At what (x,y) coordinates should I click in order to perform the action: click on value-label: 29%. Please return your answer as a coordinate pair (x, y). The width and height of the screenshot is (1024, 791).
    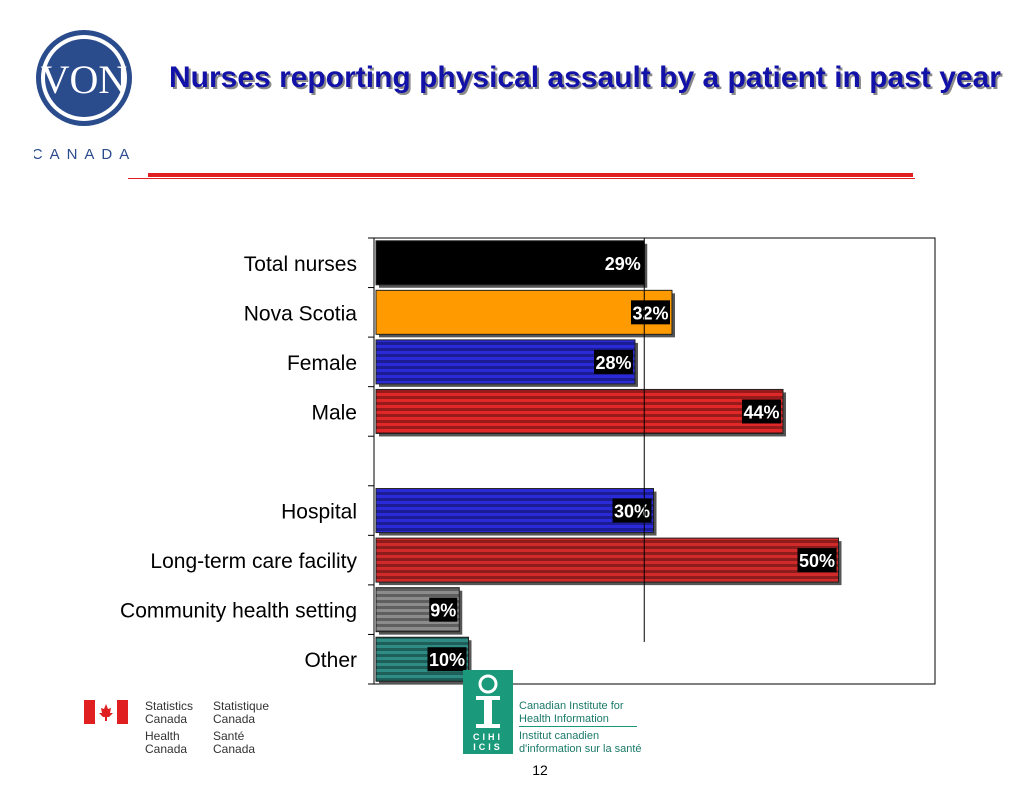
    Looking at the image, I should click on (623, 264).